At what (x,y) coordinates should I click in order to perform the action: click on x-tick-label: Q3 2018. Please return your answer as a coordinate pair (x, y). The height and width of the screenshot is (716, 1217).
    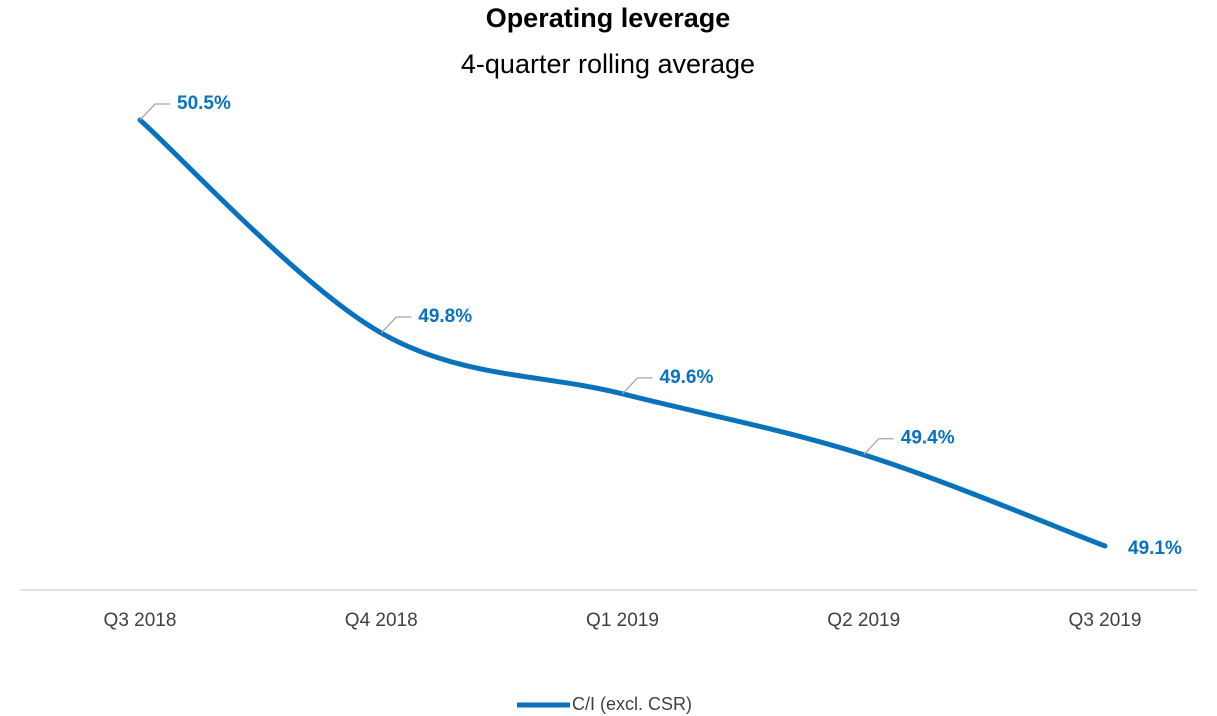
    Looking at the image, I should click on (140, 620).